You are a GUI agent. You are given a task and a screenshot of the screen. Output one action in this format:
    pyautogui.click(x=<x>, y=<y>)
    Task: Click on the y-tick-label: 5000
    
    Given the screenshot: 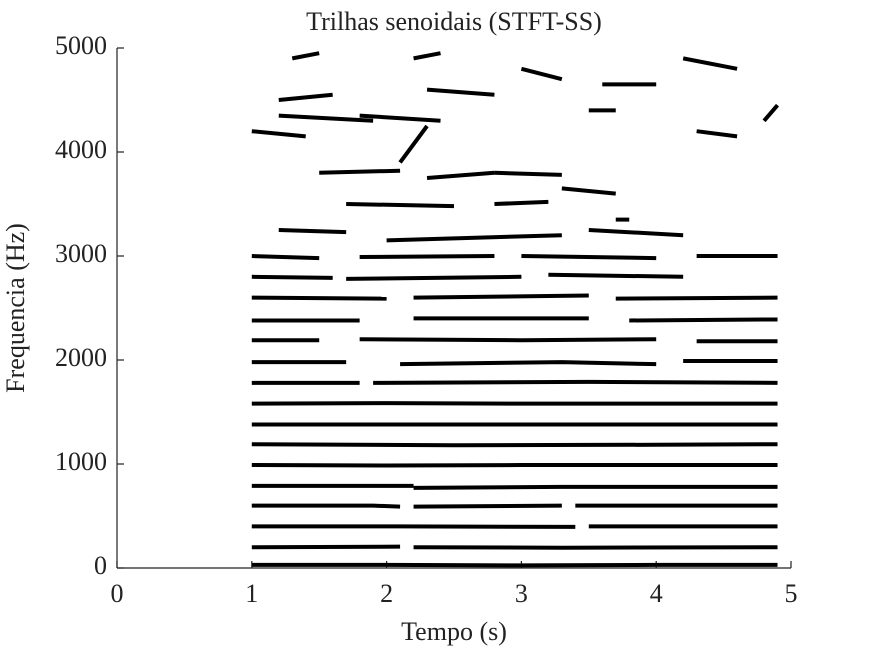 What is the action you would take?
    pyautogui.click(x=81, y=45)
    